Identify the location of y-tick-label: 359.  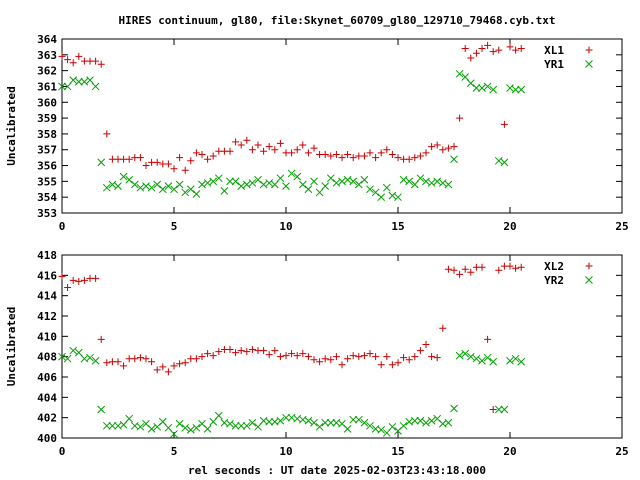
(47, 118).